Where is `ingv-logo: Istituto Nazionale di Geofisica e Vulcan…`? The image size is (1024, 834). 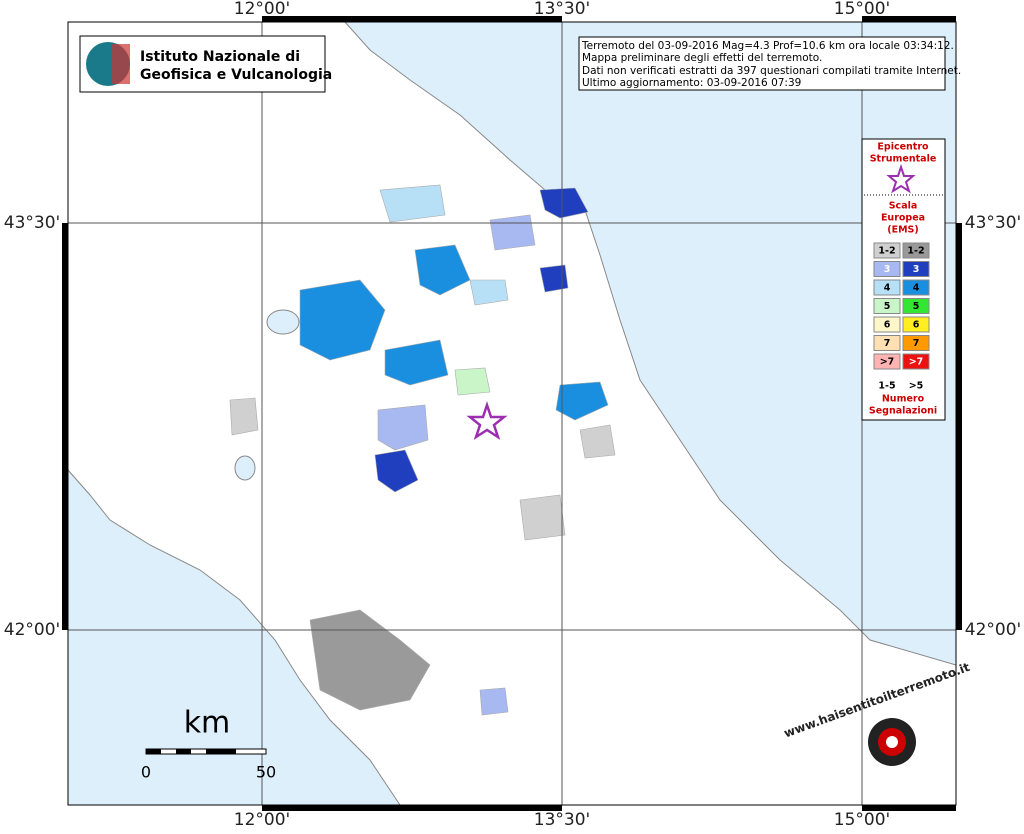 ingv-logo: Istituto Nazionale di Geofisica e Vulcan… is located at coordinates (205, 64).